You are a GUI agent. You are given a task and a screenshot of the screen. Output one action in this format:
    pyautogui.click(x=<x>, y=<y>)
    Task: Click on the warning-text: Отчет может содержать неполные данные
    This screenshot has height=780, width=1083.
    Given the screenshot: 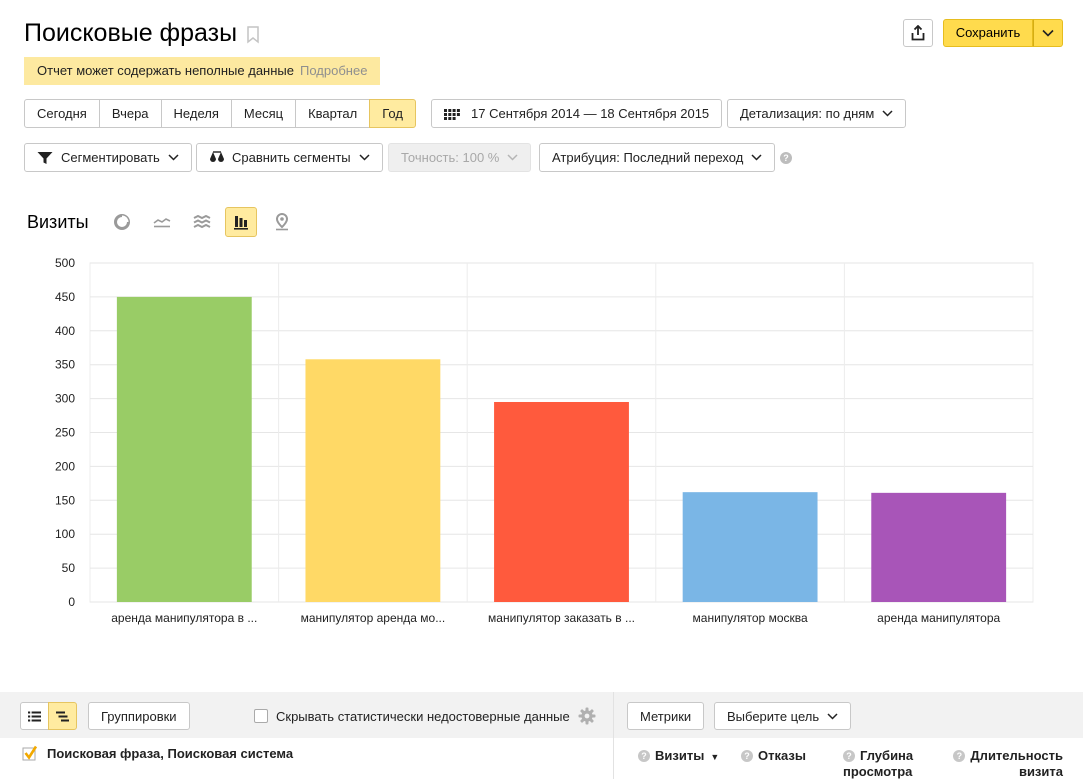 What is the action you would take?
    pyautogui.click(x=165, y=70)
    